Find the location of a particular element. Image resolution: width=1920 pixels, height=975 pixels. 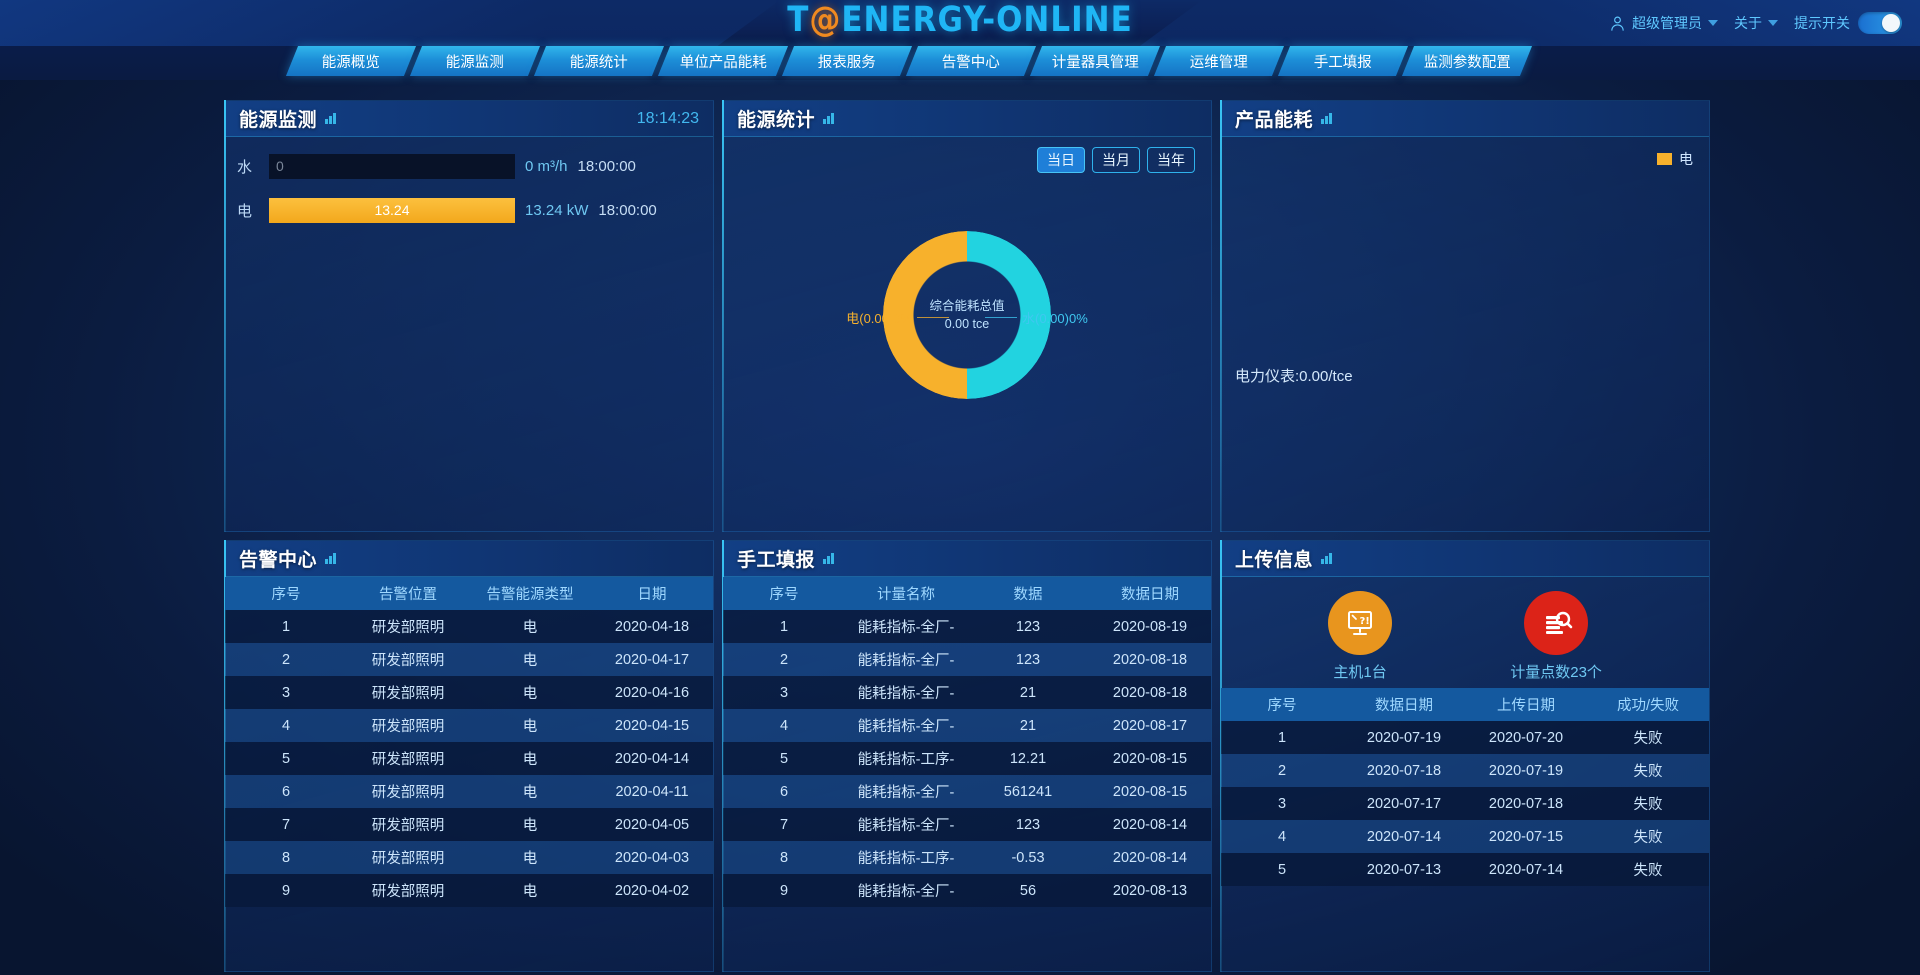

monitor-row-0: 水 0 0 m³/h 18:00:00 is located at coordinates (469, 166).